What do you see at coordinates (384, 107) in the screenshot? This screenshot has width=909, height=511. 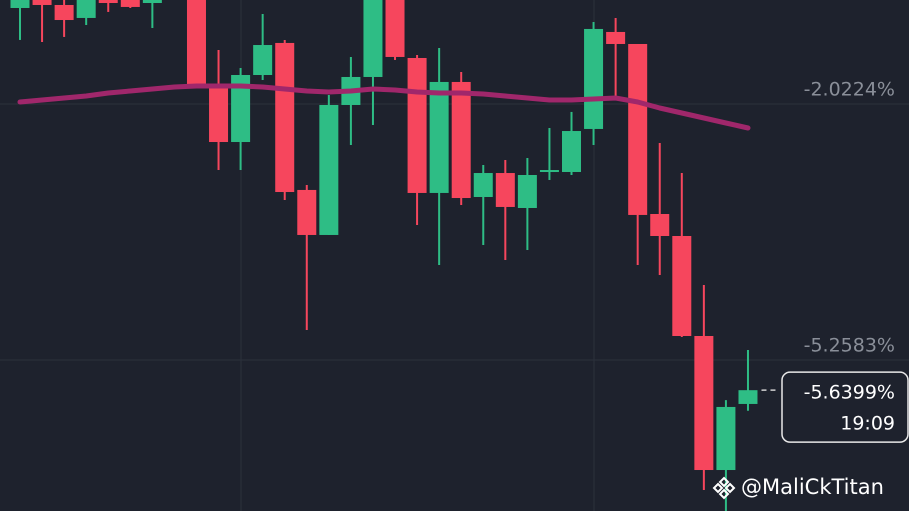 I see `moving-average-line` at bounding box center [384, 107].